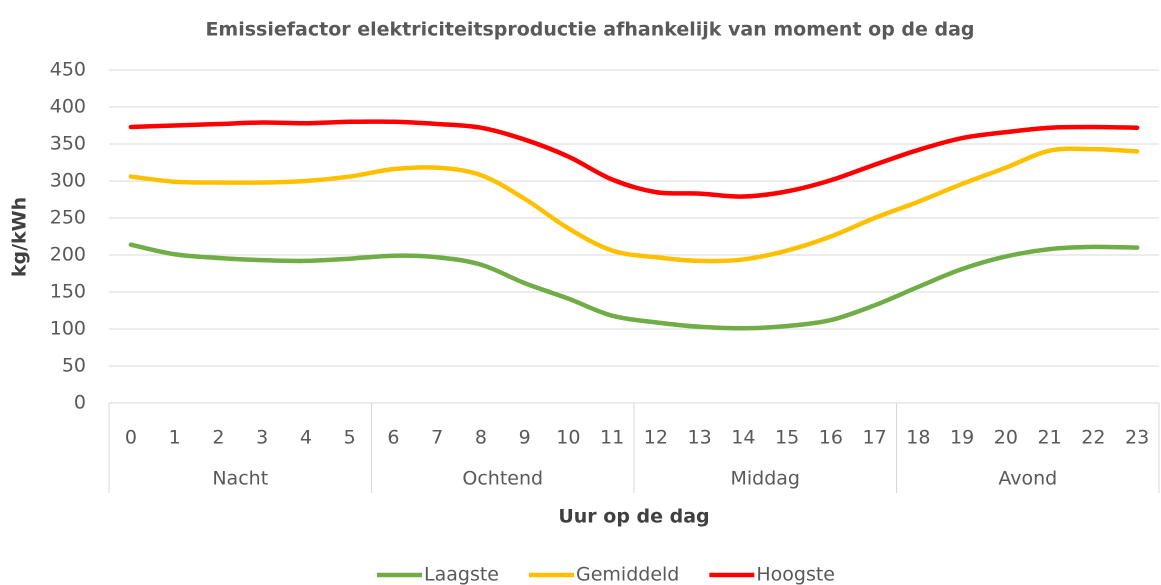 This screenshot has height=585, width=1161. Describe the element at coordinates (131, 438) in the screenshot. I see `x-tick-label: 0` at that location.